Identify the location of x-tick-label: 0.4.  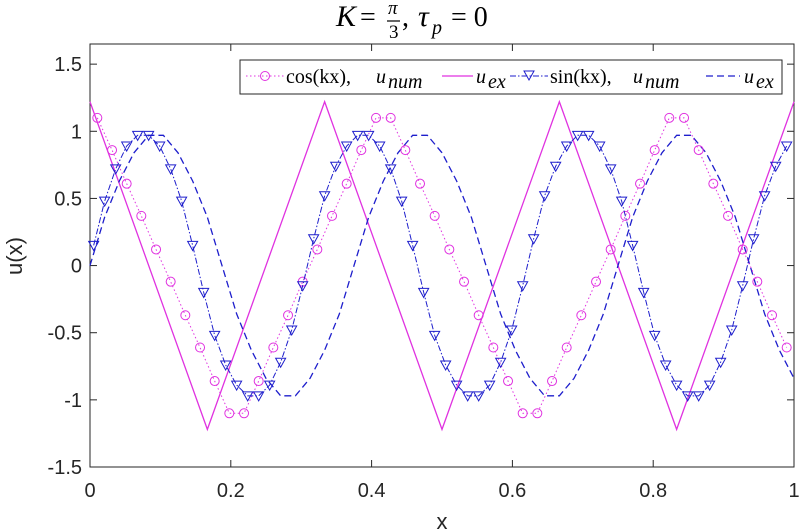
(372, 491).